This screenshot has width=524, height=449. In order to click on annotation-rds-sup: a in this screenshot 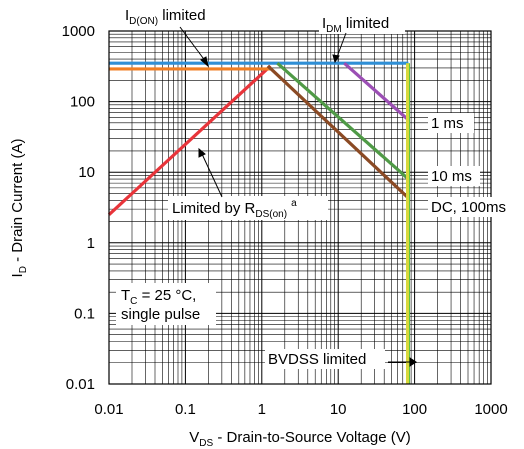, I will do `click(294, 203)`.